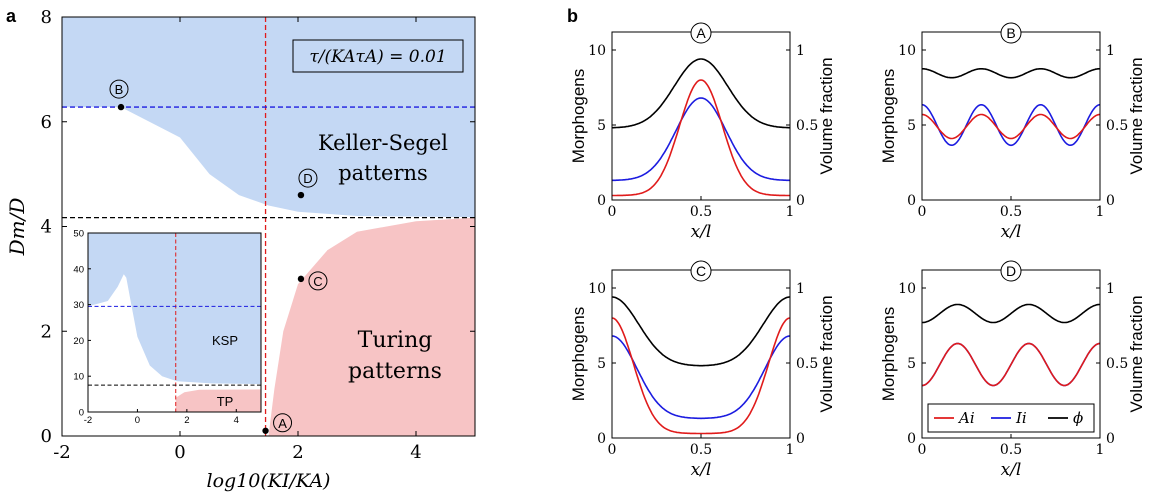  What do you see at coordinates (46, 331) in the screenshot?
I see `y-tick-label: 2` at bounding box center [46, 331].